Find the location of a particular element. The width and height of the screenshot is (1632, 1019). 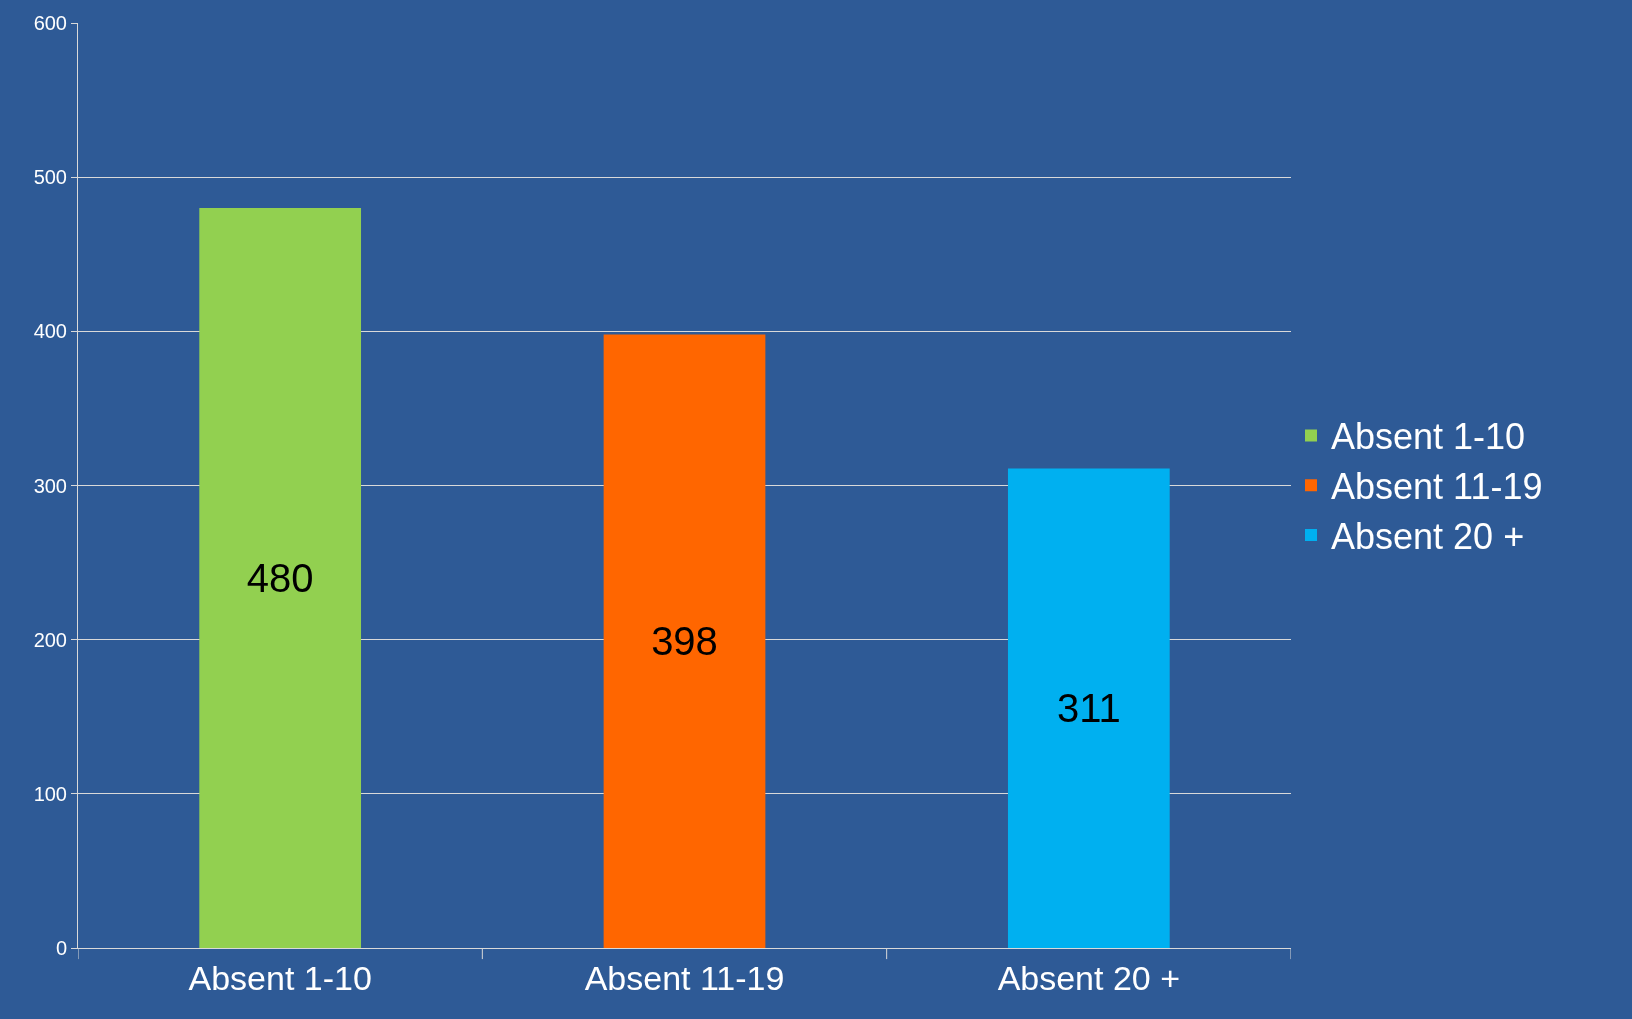

legend-label: Absent 20 + is located at coordinates (1428, 537).